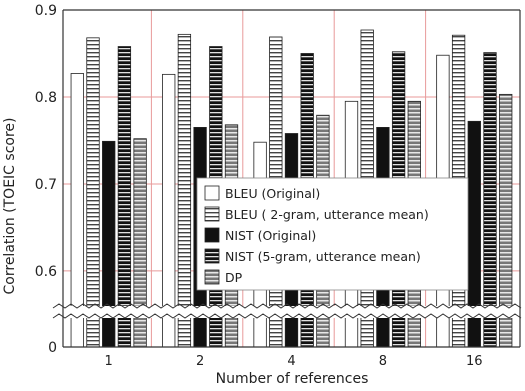  Describe the element at coordinates (272, 193) in the screenshot. I see `legend-label: BLEU (Original)` at that location.